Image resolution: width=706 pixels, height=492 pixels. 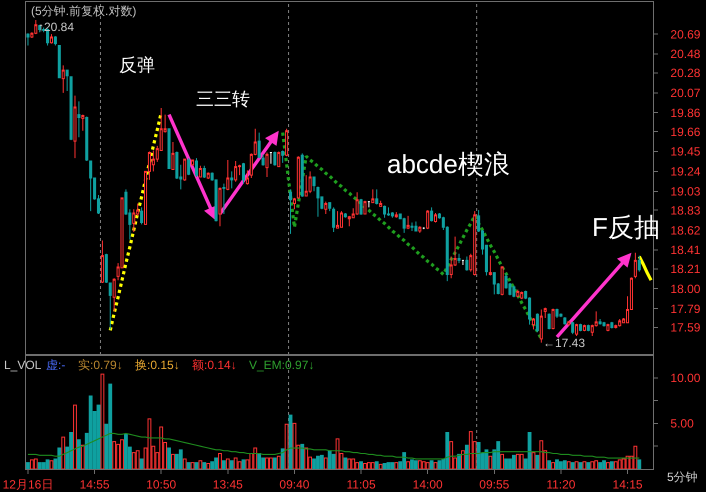 I want to click on annotation: V_EM:0.97↓, so click(x=281, y=365).